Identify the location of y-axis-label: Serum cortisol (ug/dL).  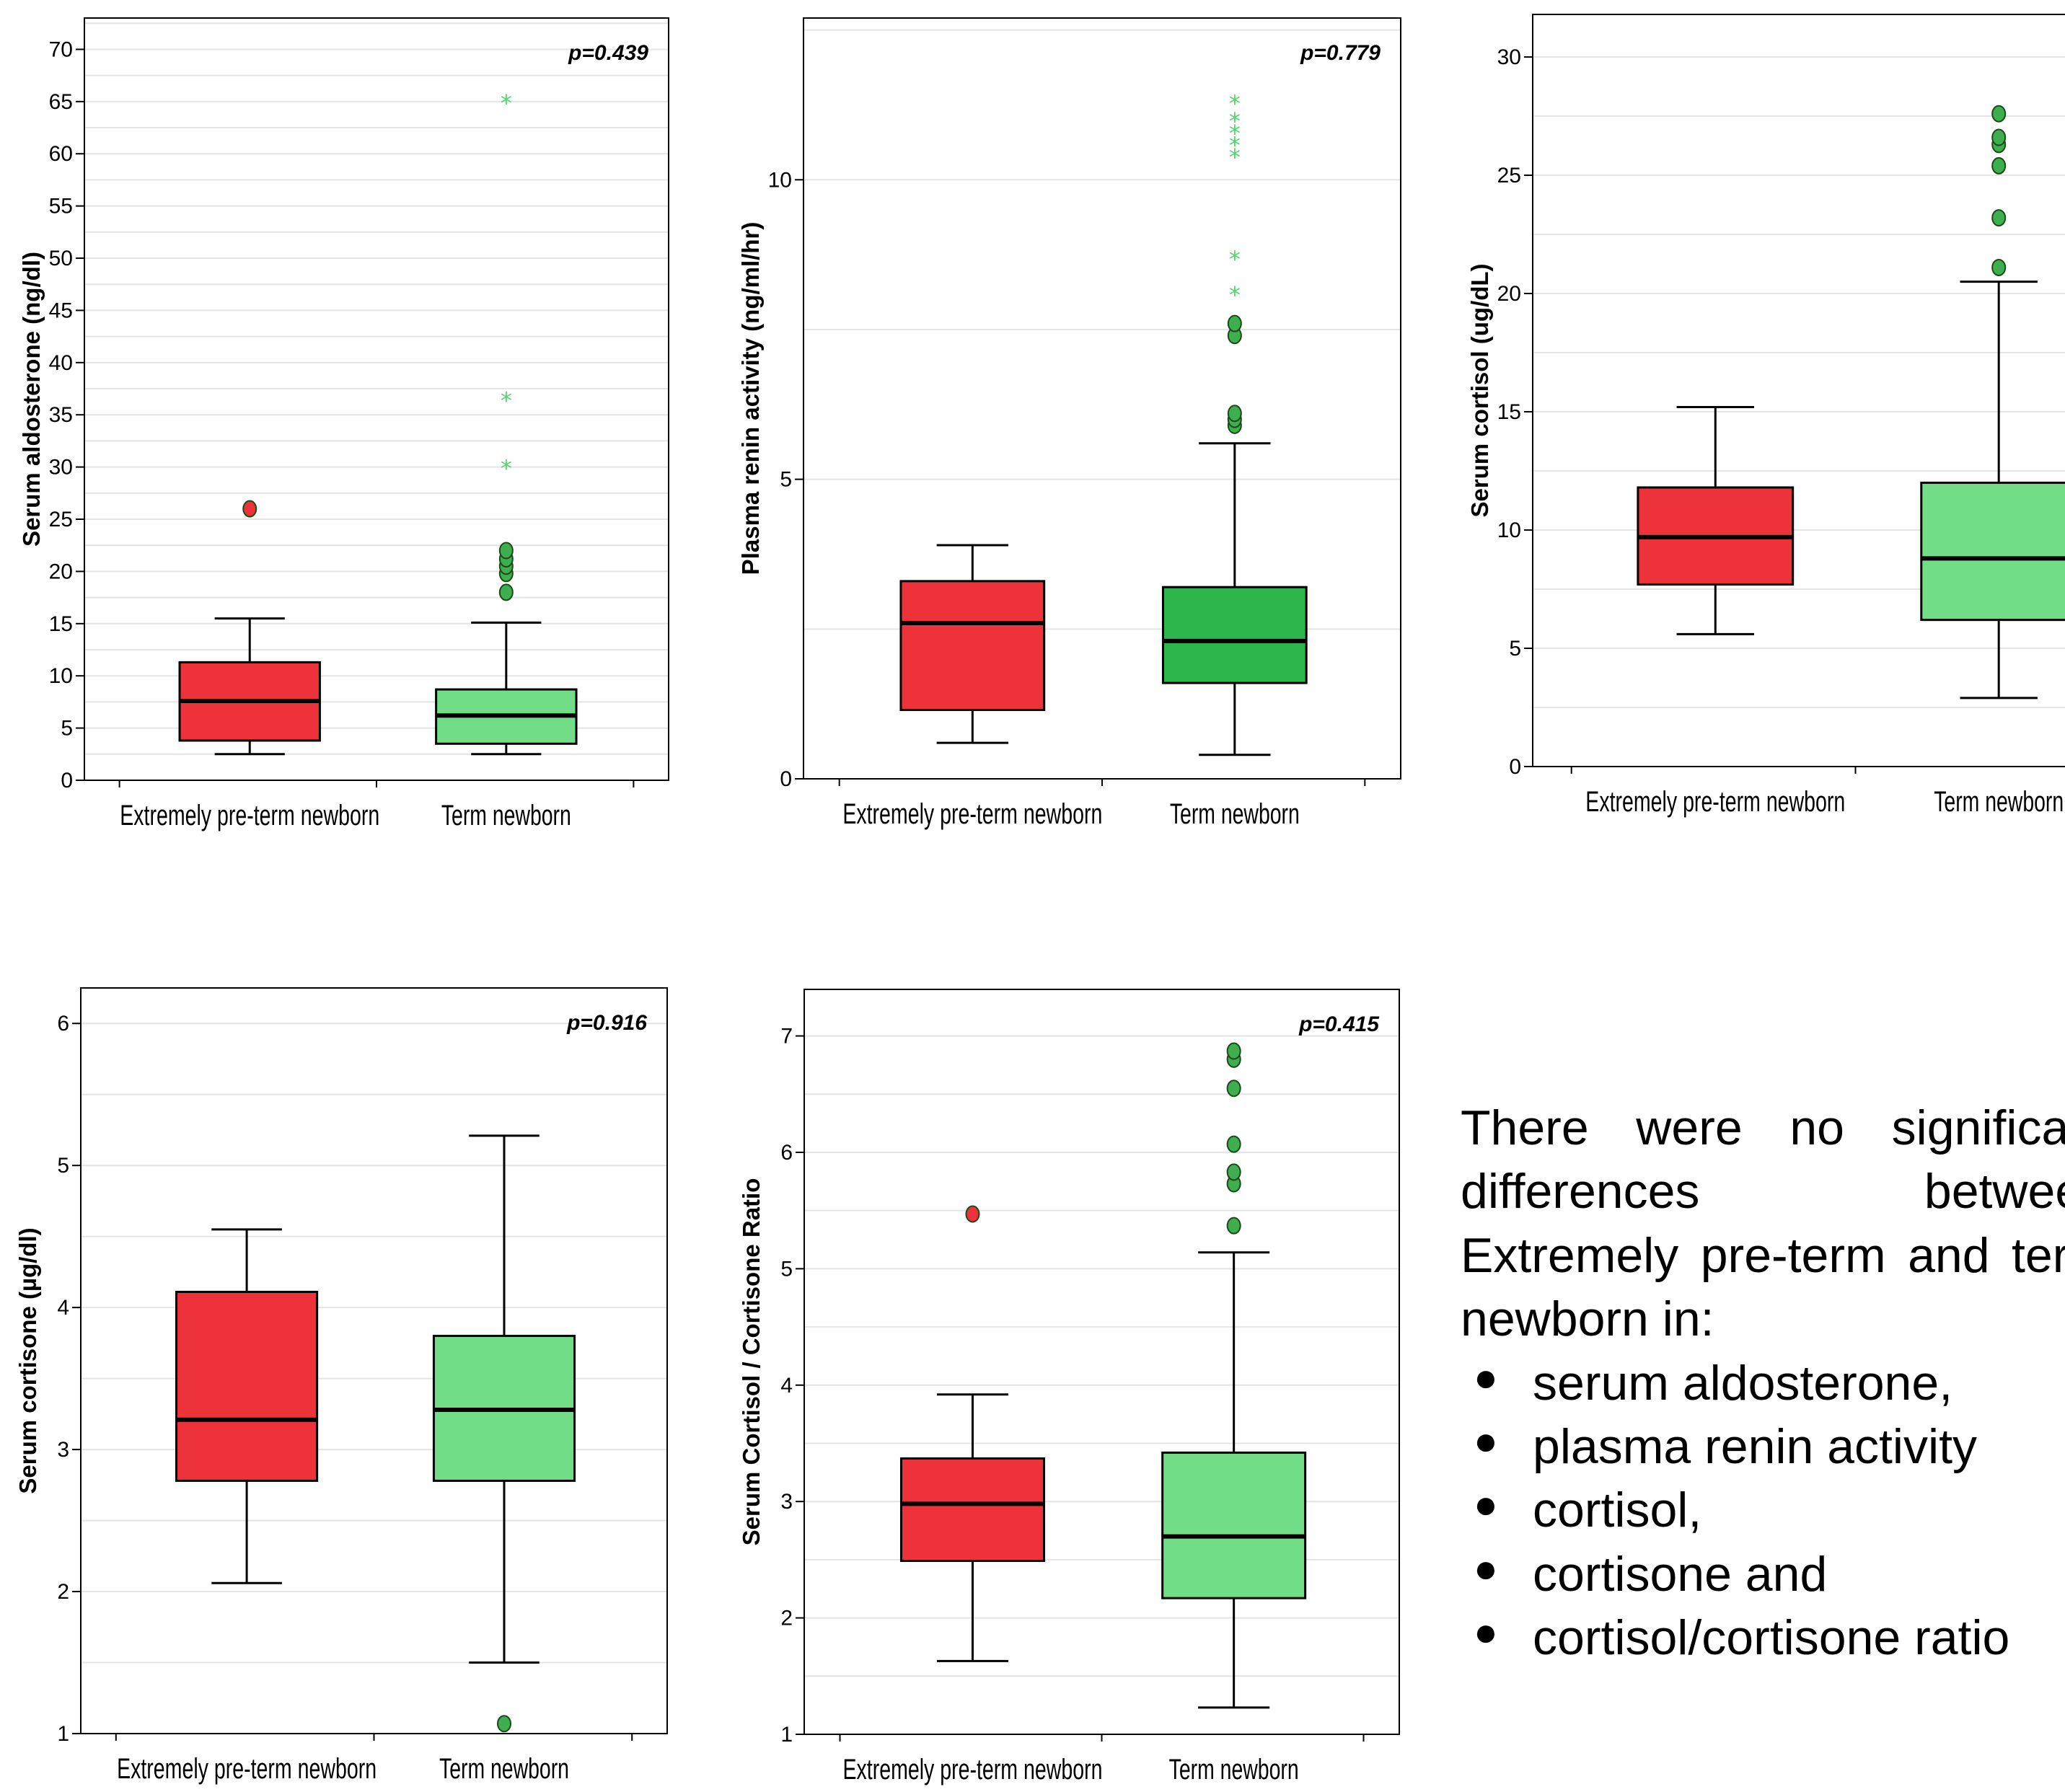
(1479, 390).